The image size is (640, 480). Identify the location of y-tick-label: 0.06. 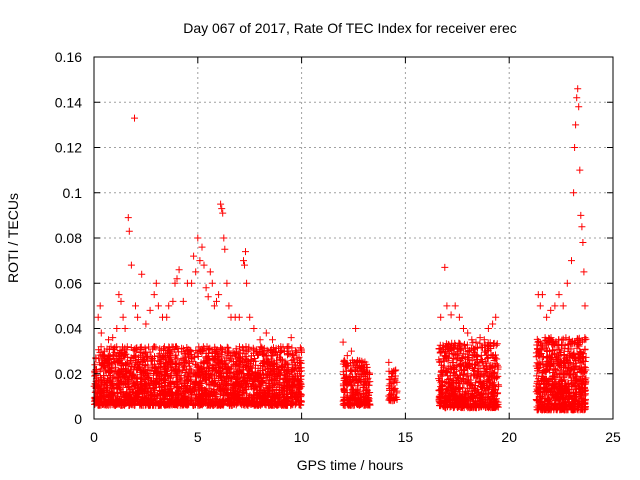
(68, 283).